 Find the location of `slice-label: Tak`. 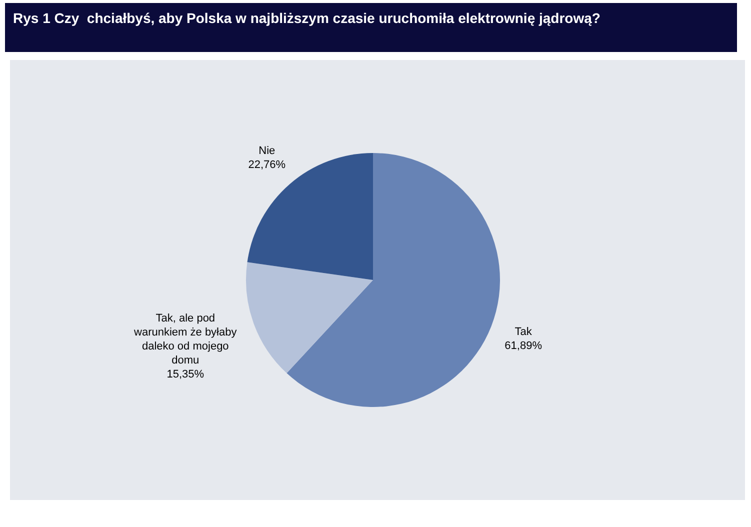

slice-label: Tak is located at coordinates (523, 332).